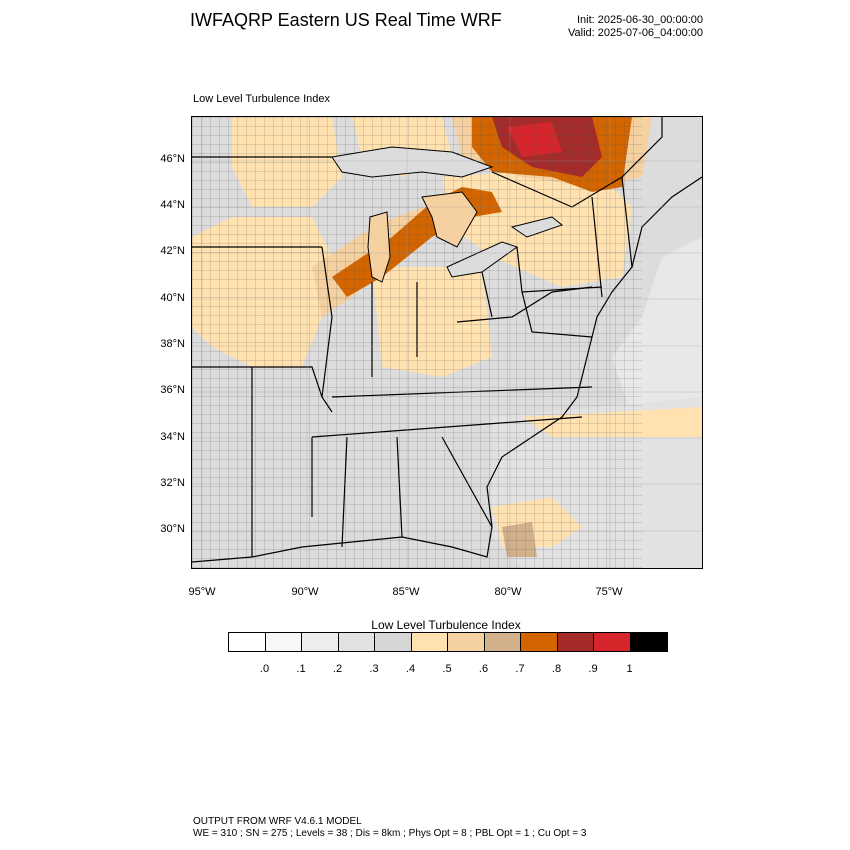 Image resolution: width=850 pixels, height=850 pixels. What do you see at coordinates (593, 669) in the screenshot?
I see `colorbar-tick-label: .9` at bounding box center [593, 669].